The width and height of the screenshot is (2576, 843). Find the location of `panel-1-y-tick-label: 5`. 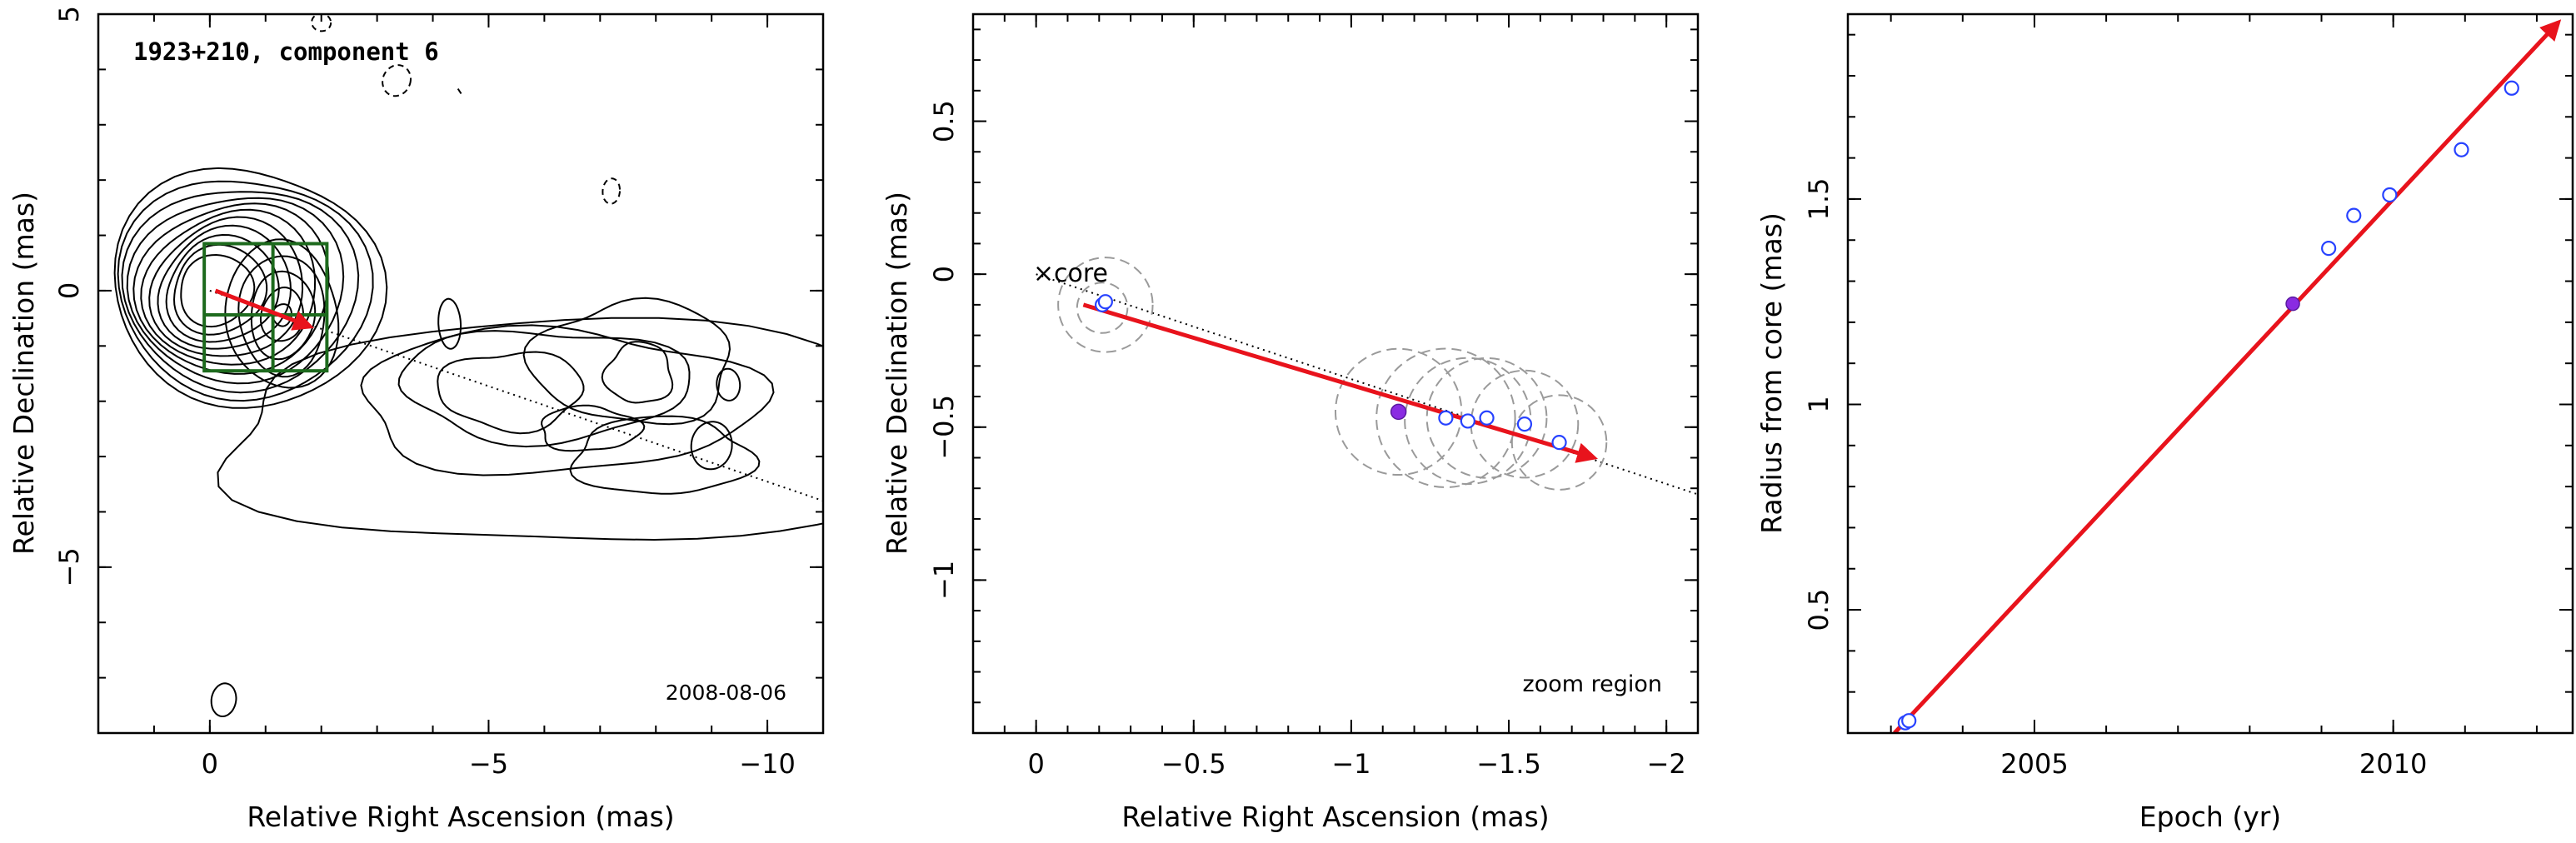

panel-1-y-tick-label: 5 is located at coordinates (69, 14).